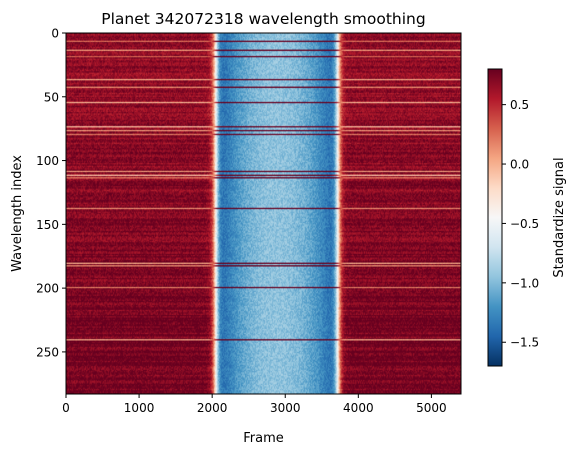 The image size is (575, 455). I want to click on y-tick-label: 0, so click(55, 34).